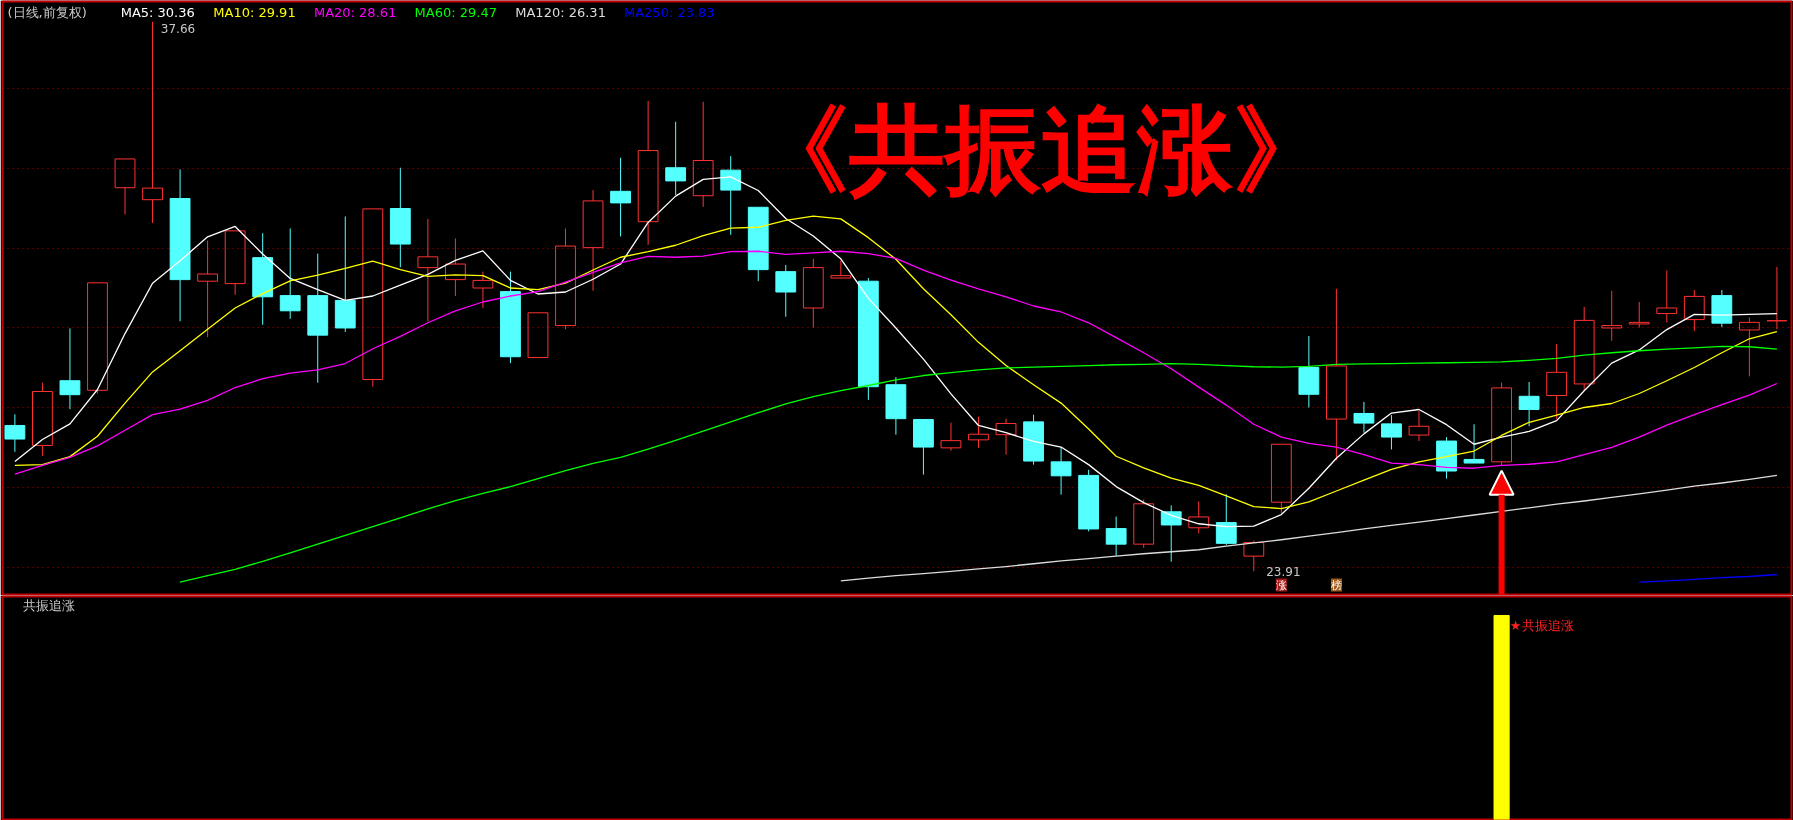  Describe the element at coordinates (254, 12) in the screenshot. I see `text: MA10: 29.91` at that location.